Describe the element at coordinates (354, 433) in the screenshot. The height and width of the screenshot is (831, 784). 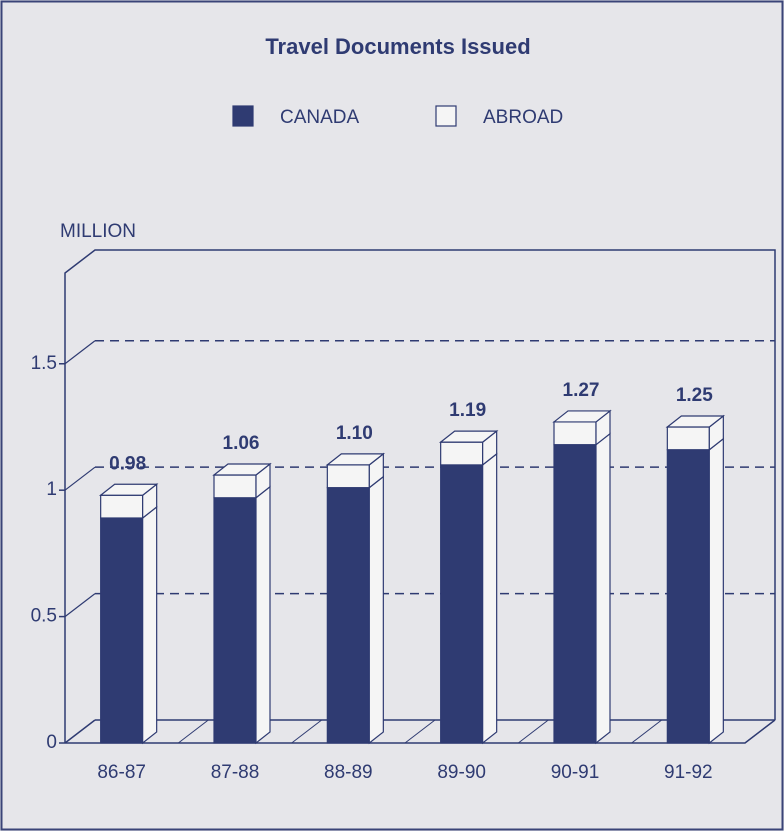
I see `total-label: 1.10` at that location.